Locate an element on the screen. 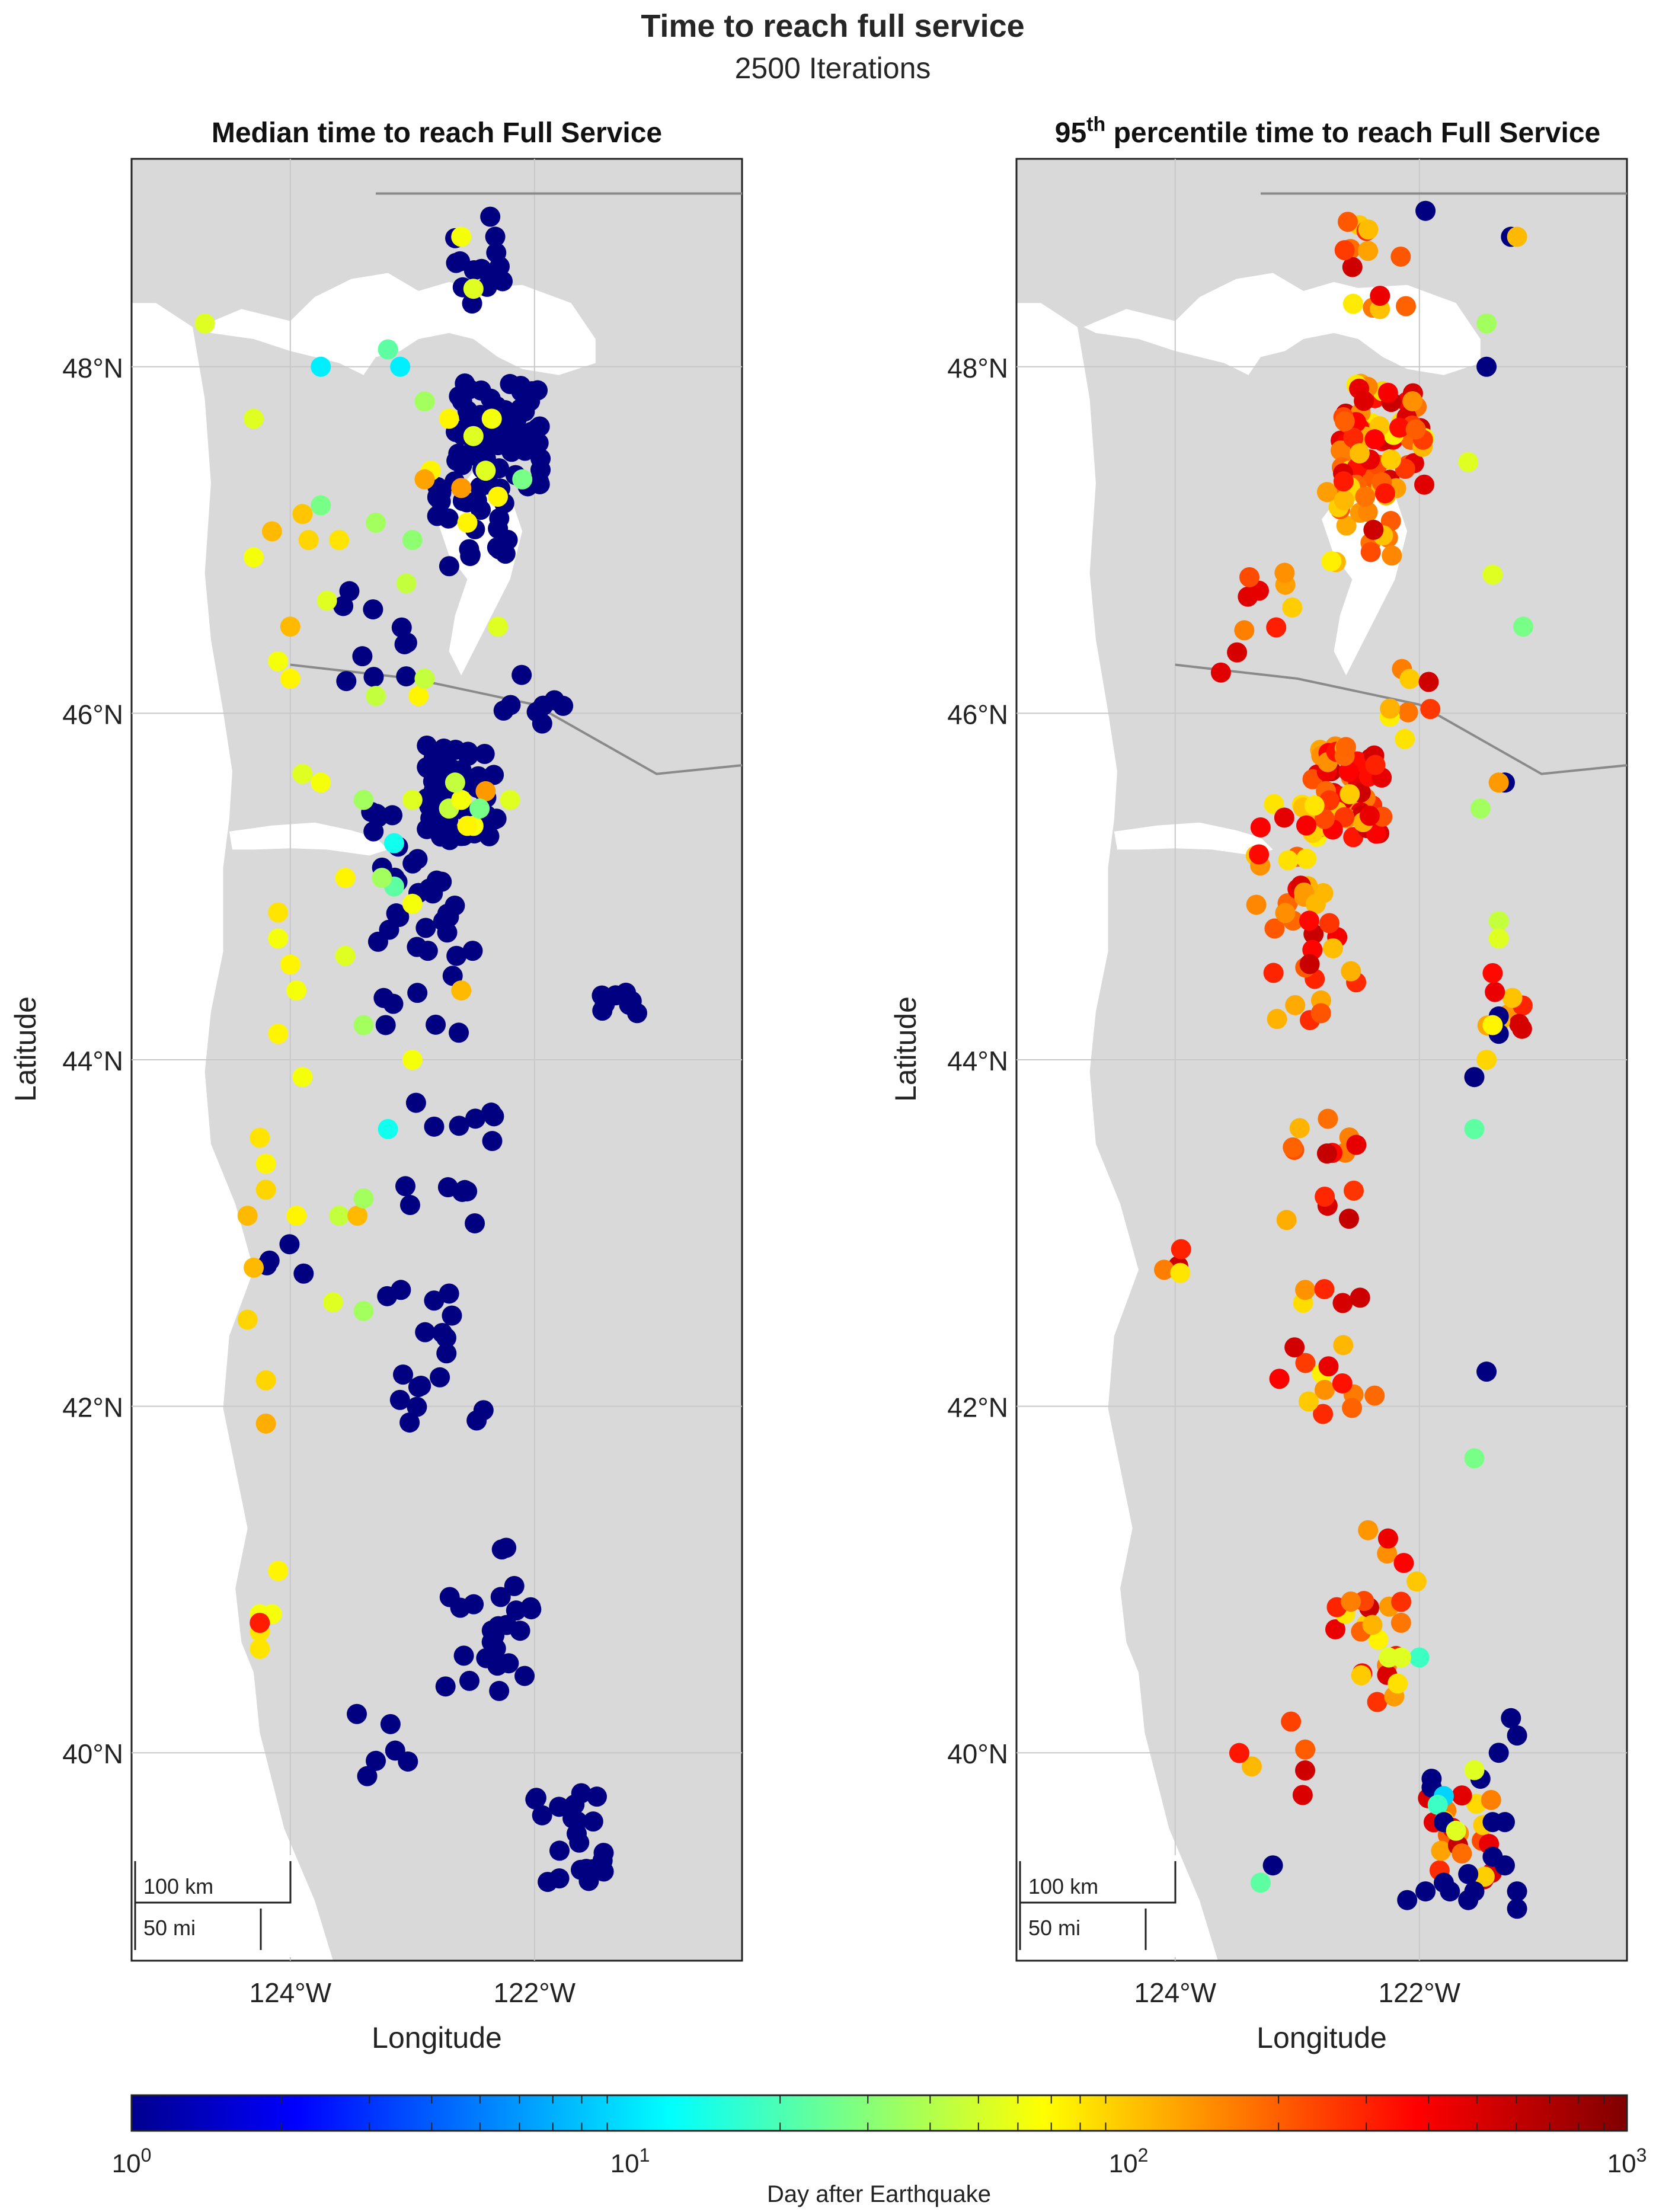  colorbar: 100 101 102 103 Day after Earthquake is located at coordinates (879, 2150).